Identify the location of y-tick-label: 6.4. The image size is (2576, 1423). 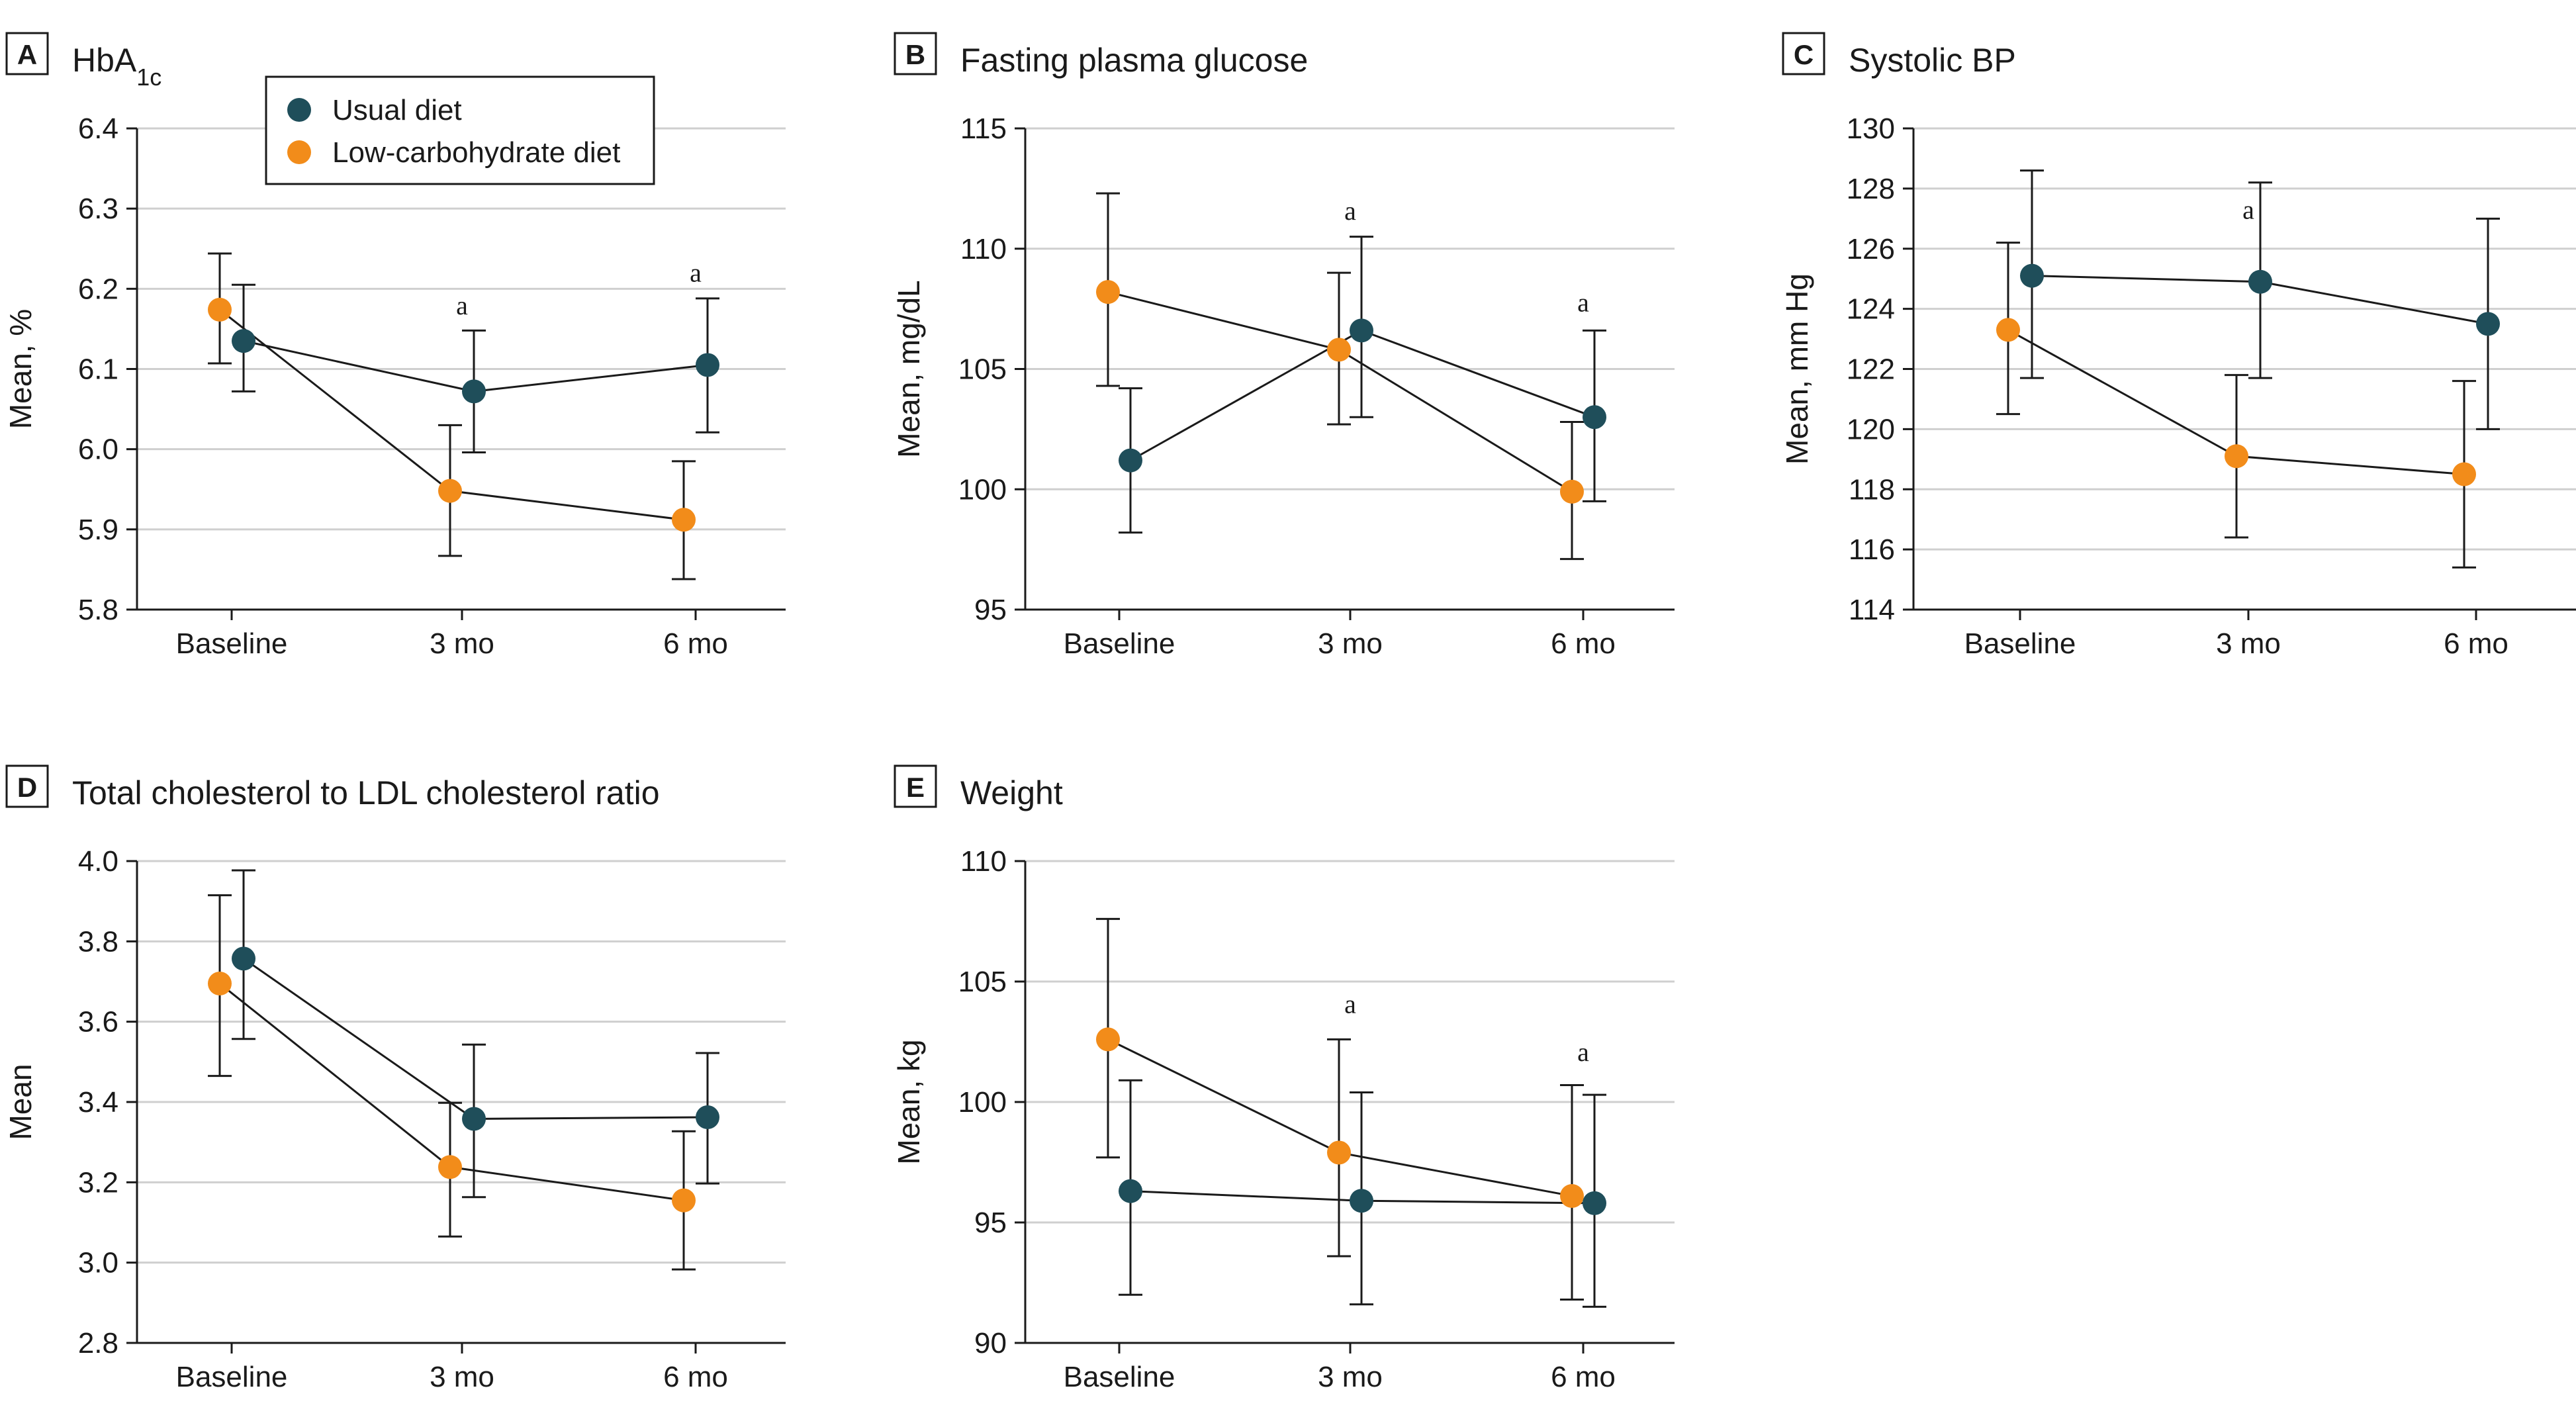
(98, 129).